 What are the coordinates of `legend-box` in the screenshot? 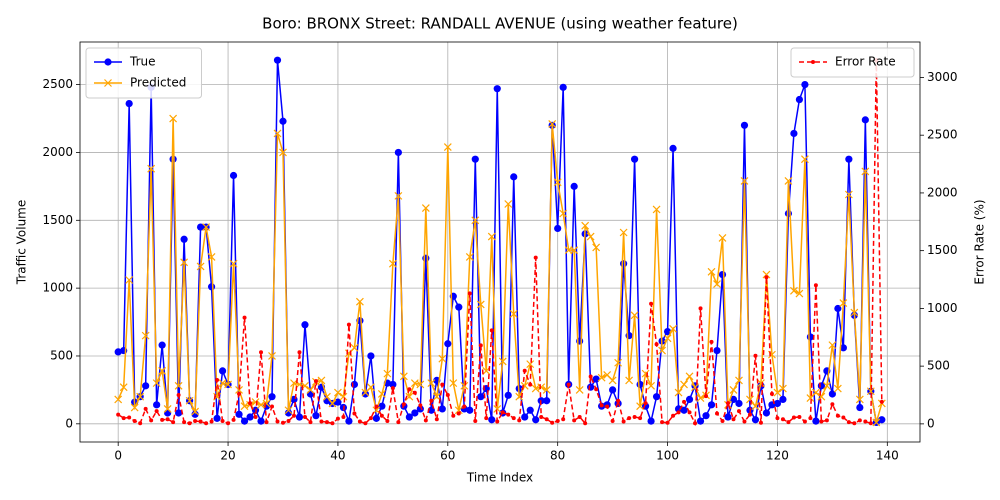 It's located at (852, 62).